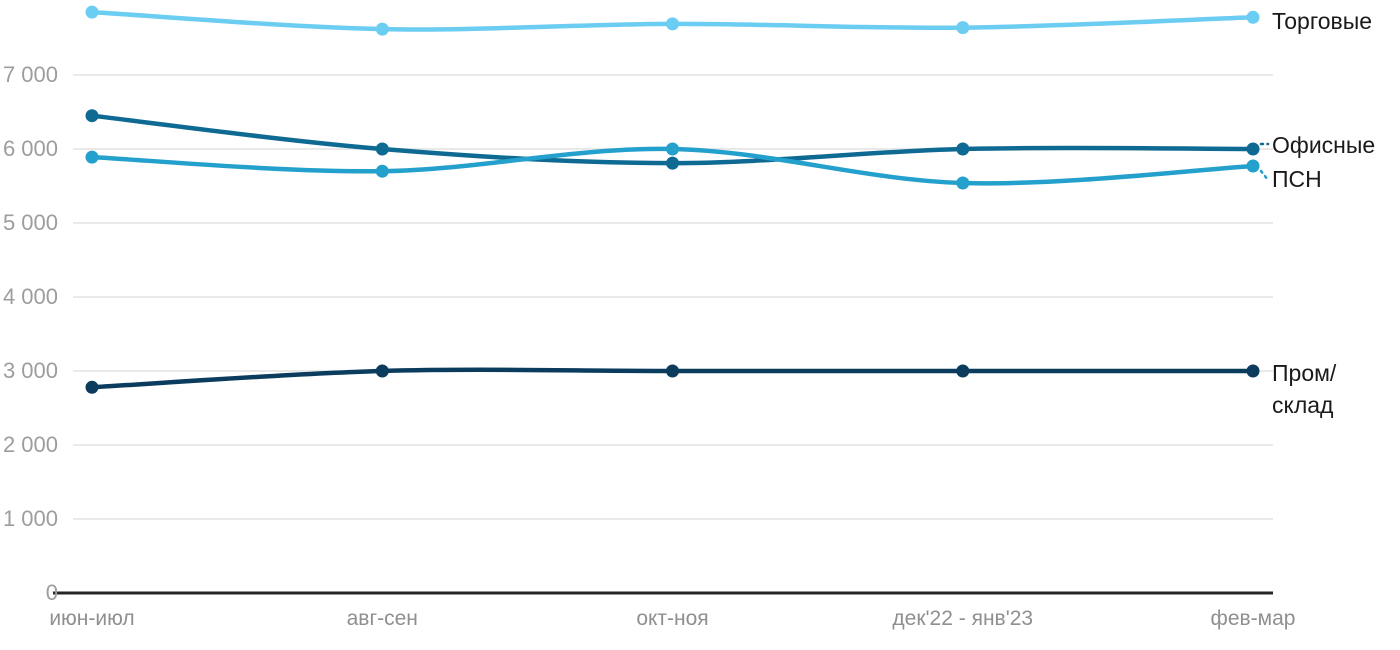 The width and height of the screenshot is (1400, 650). What do you see at coordinates (51, 592) in the screenshot?
I see `y-tick-label: 0` at bounding box center [51, 592].